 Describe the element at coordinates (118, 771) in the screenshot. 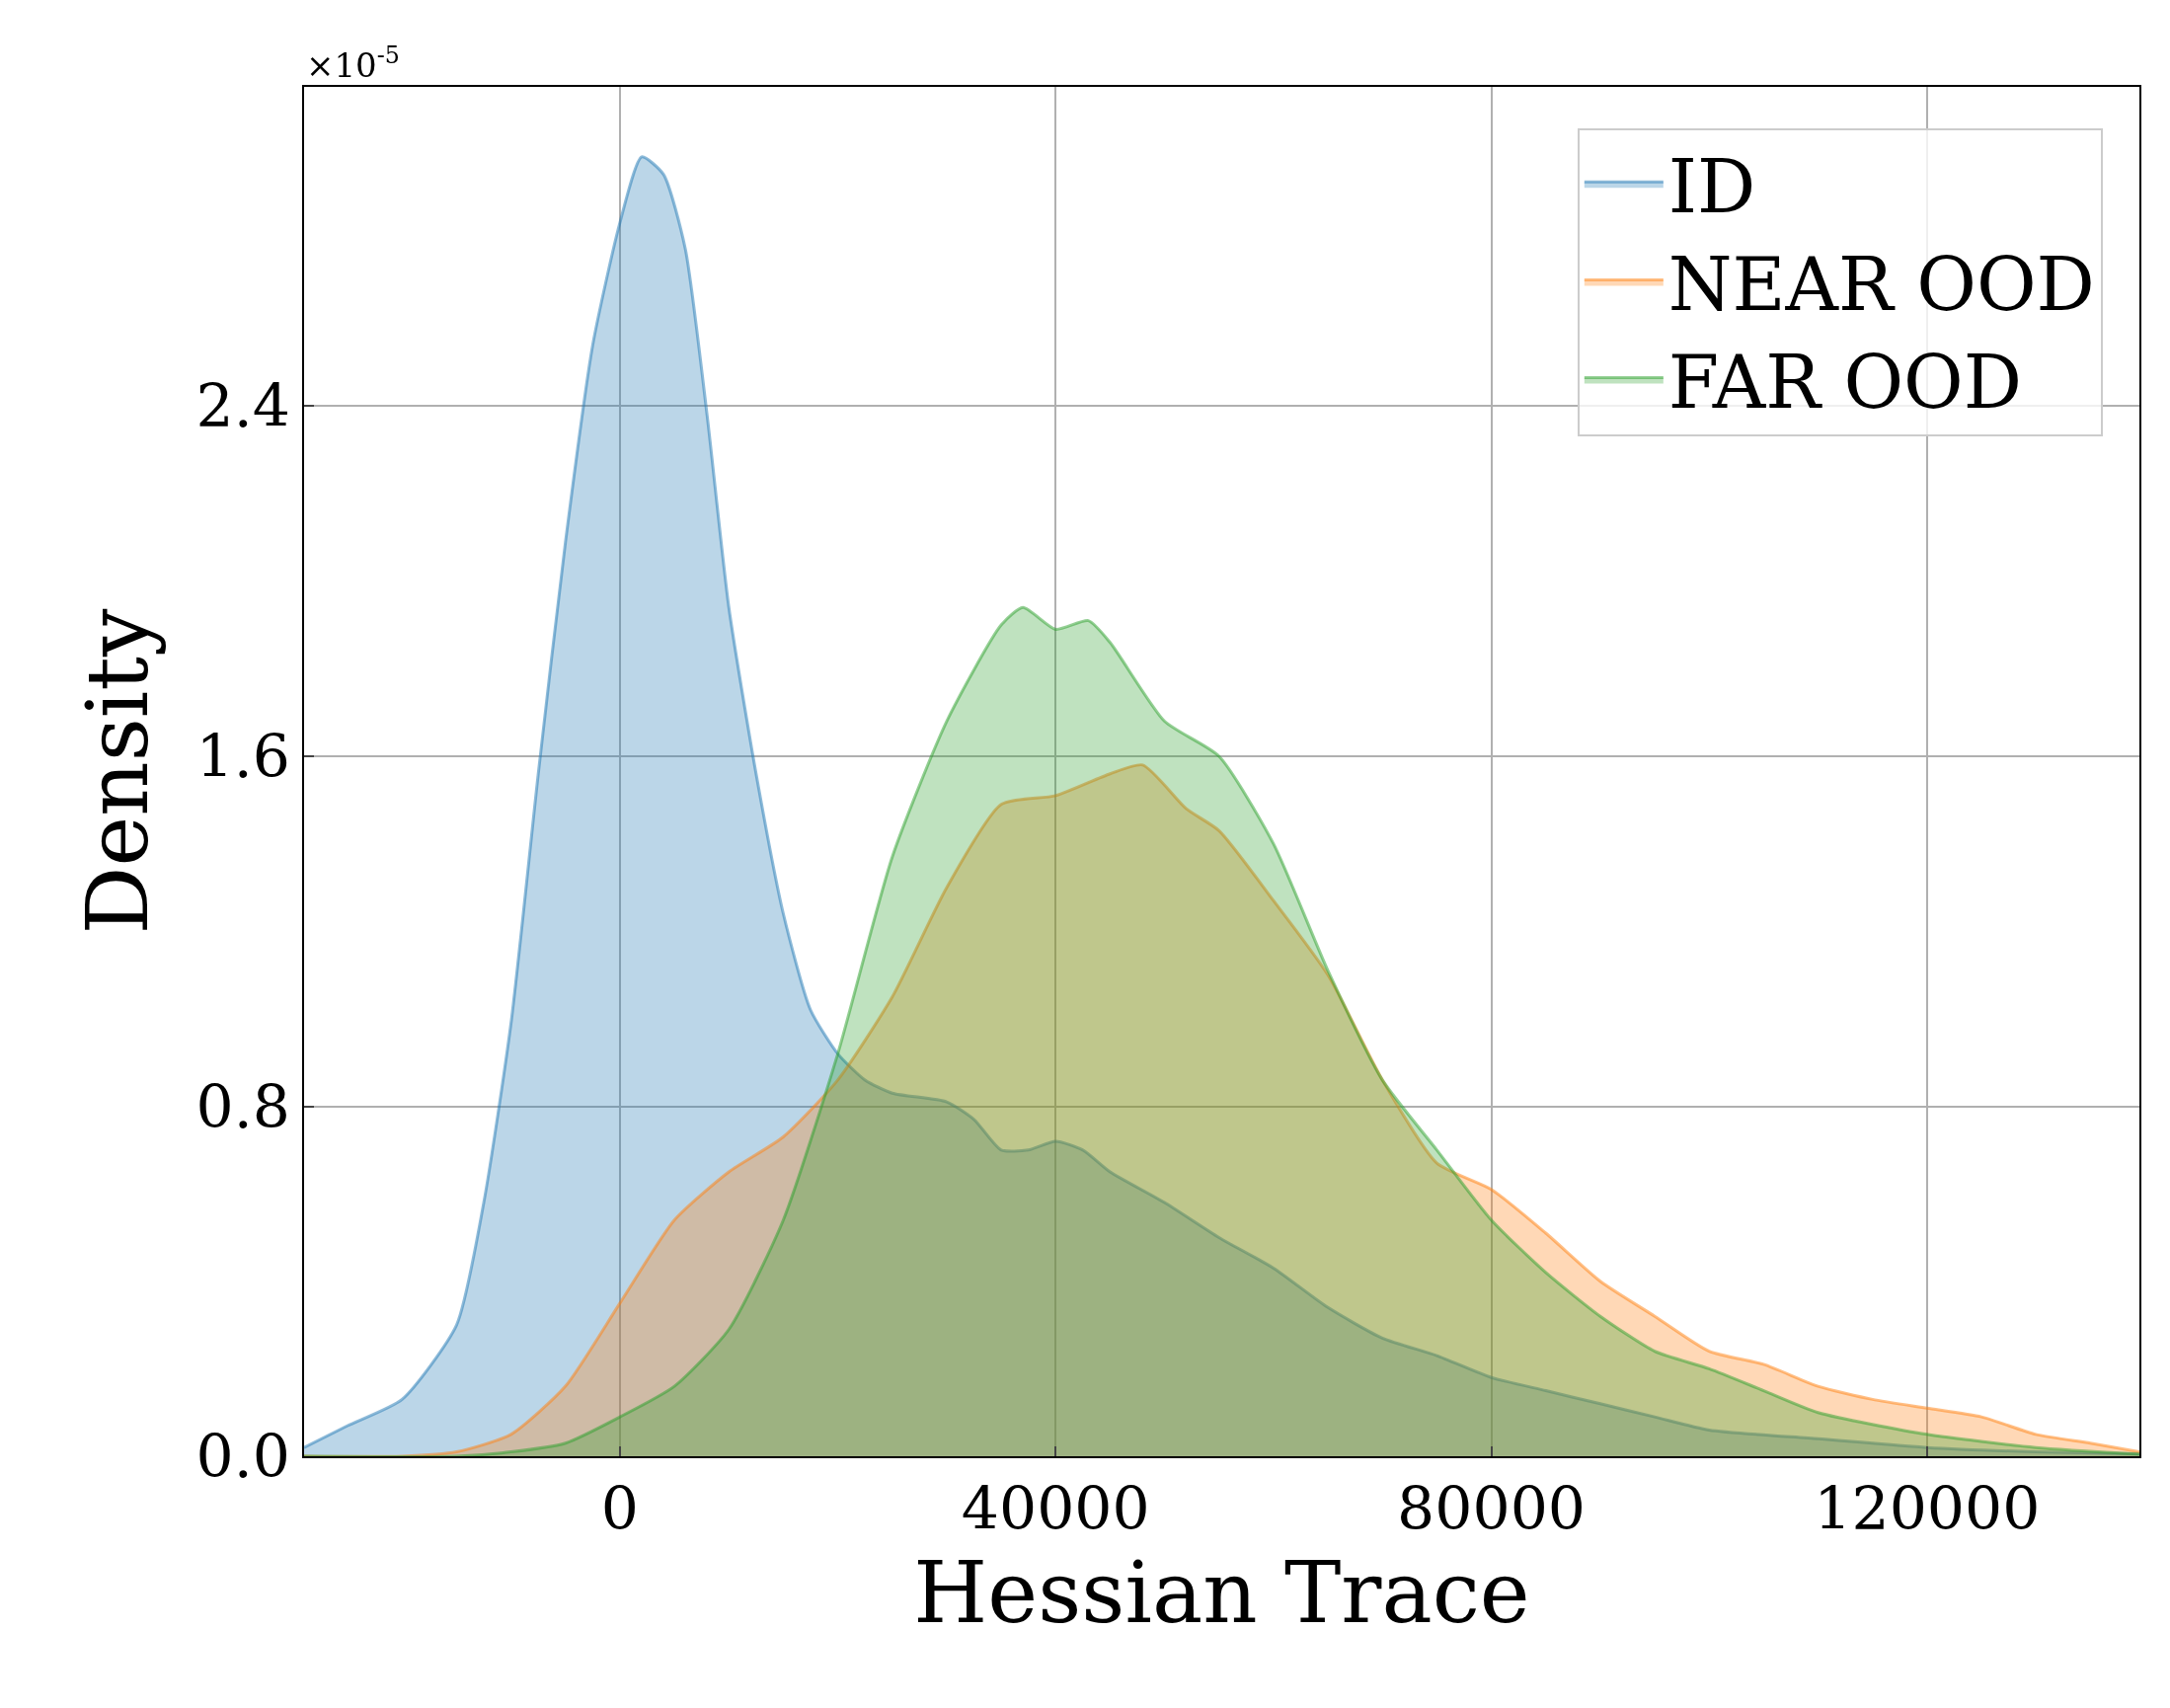

I see `y-axis-title: Density` at that location.